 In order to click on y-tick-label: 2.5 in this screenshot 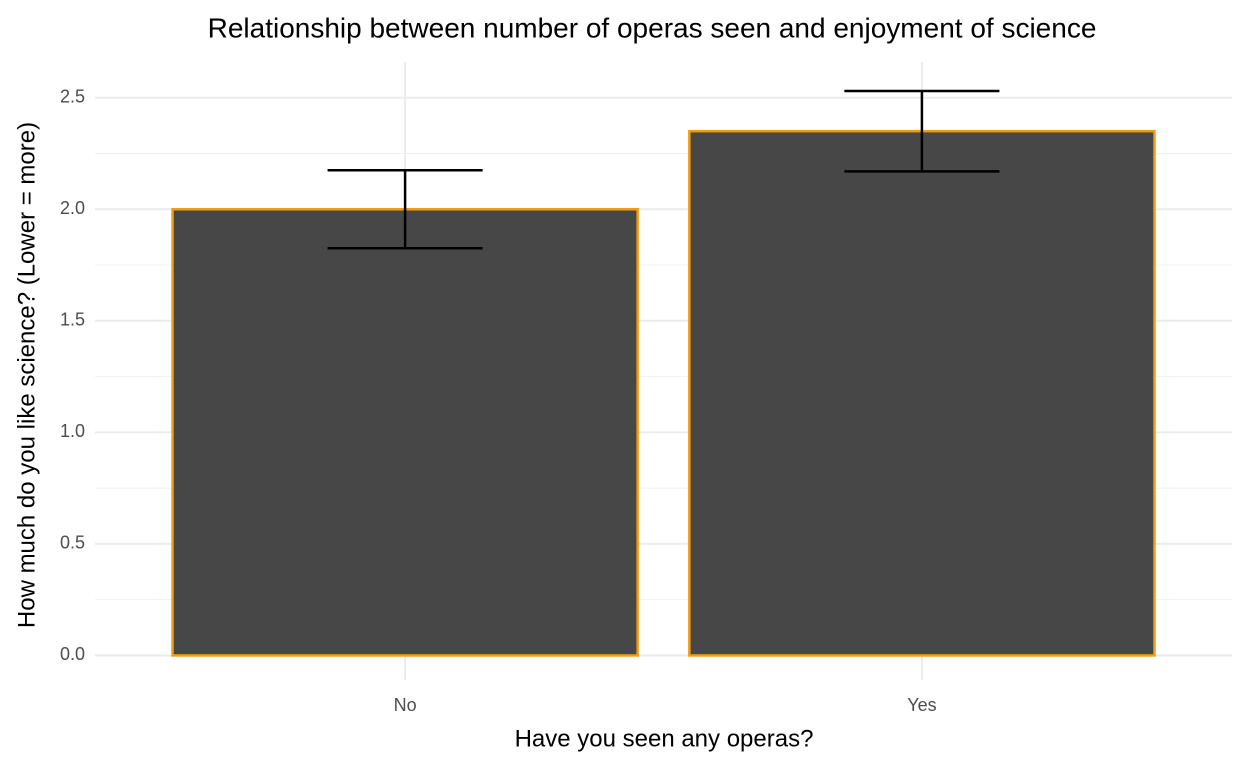, I will do `click(72, 96)`.